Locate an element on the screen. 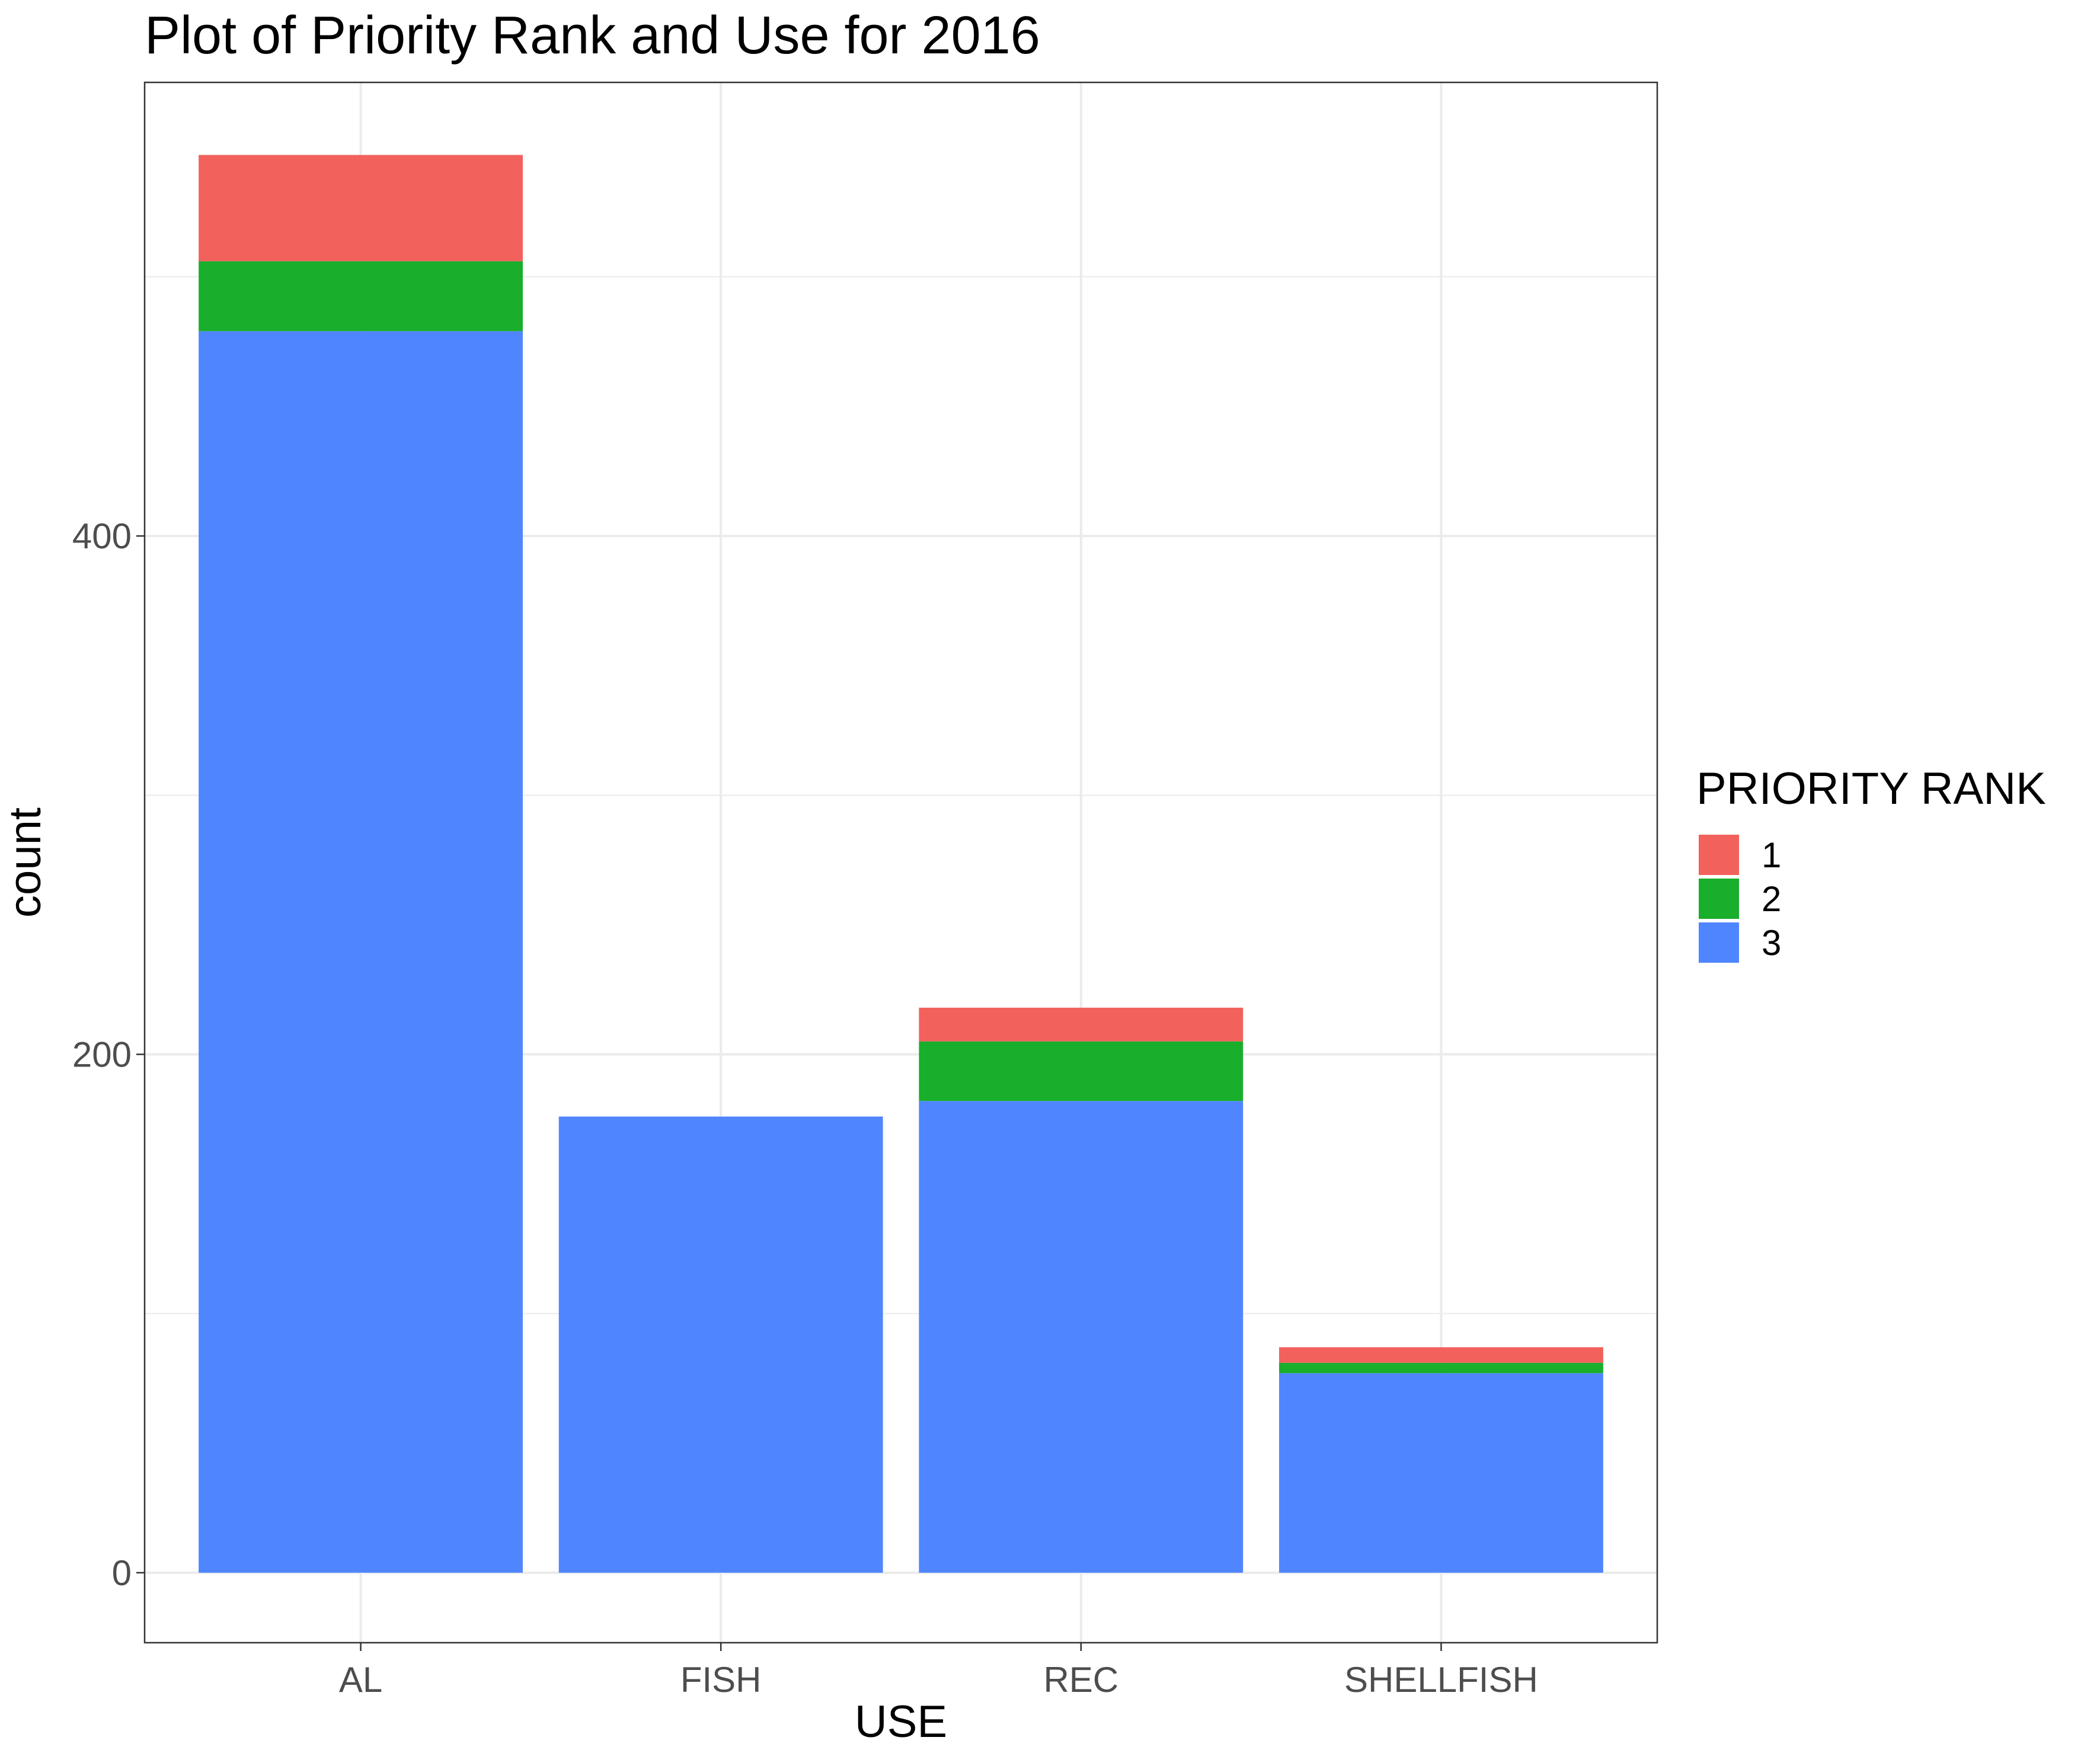 The height and width of the screenshot is (1750, 2100). y-axis-title: count is located at coordinates (25, 862).